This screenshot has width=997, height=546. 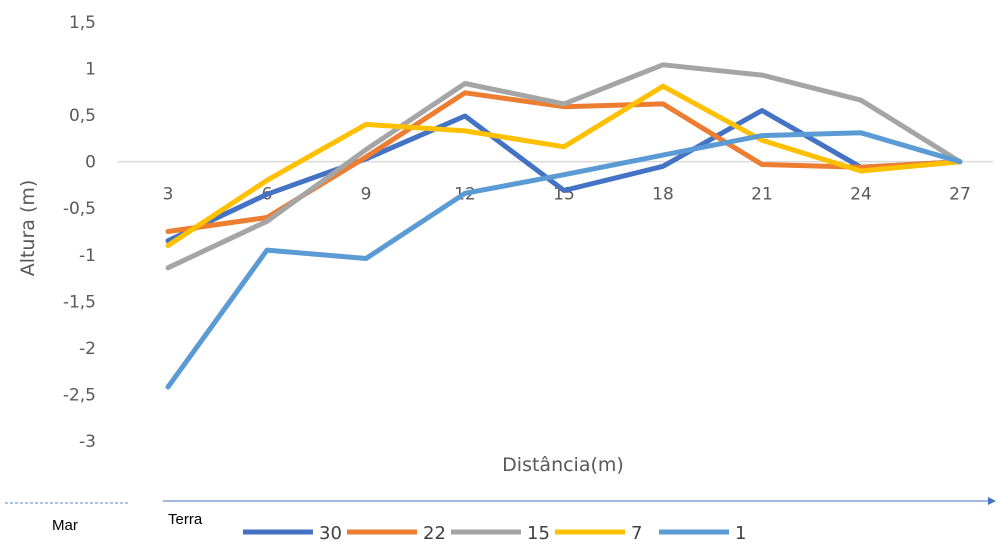 I want to click on y-axis-ticks: 1,5 1 0,5 0 -0,5 -1 -1,5 -2 -2,5 -3, so click(x=79, y=232).